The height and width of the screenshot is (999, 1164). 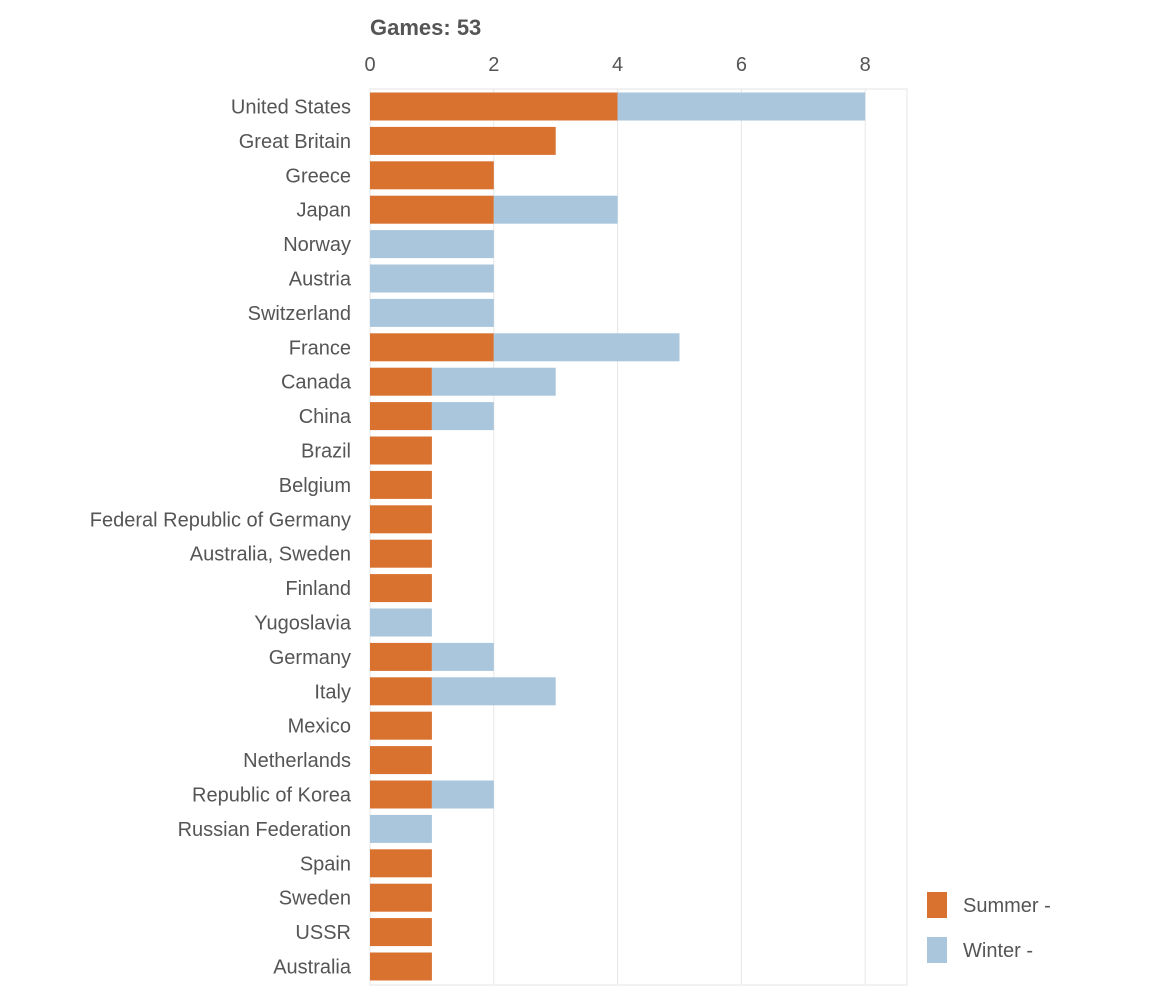 What do you see at coordinates (1007, 906) in the screenshot?
I see `legend-label: Summer -` at bounding box center [1007, 906].